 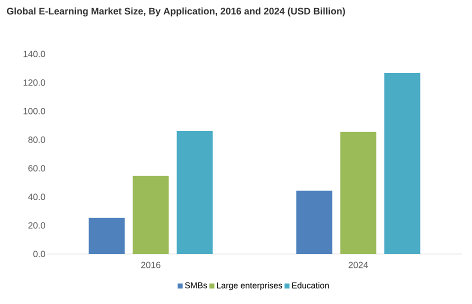 What do you see at coordinates (37, 197) in the screenshot?
I see `y-tick-label: 40.0` at bounding box center [37, 197].